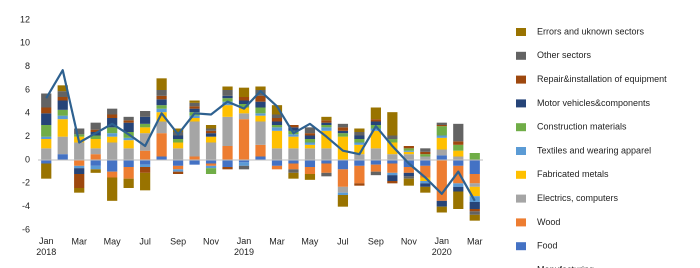 The image size is (700, 268). I want to click on legend-label: Textiles and wearing apparel, so click(594, 150).